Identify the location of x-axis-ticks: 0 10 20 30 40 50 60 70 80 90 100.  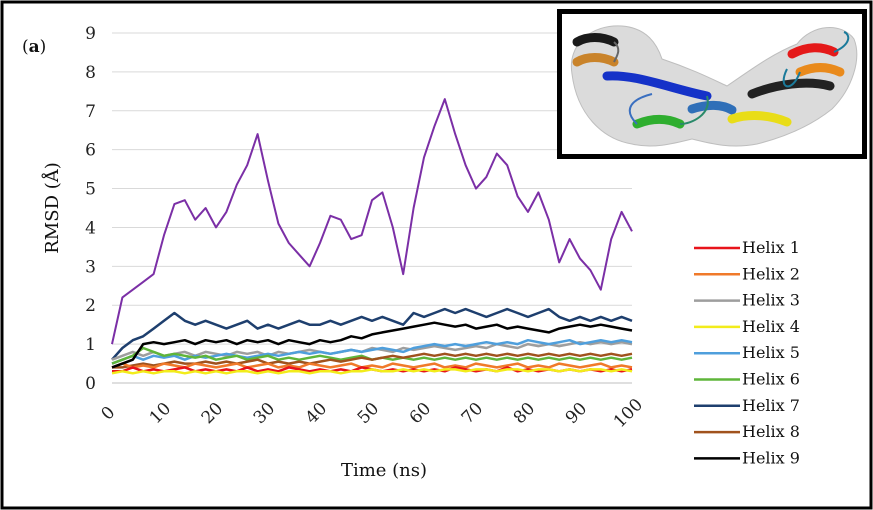
(372, 413).